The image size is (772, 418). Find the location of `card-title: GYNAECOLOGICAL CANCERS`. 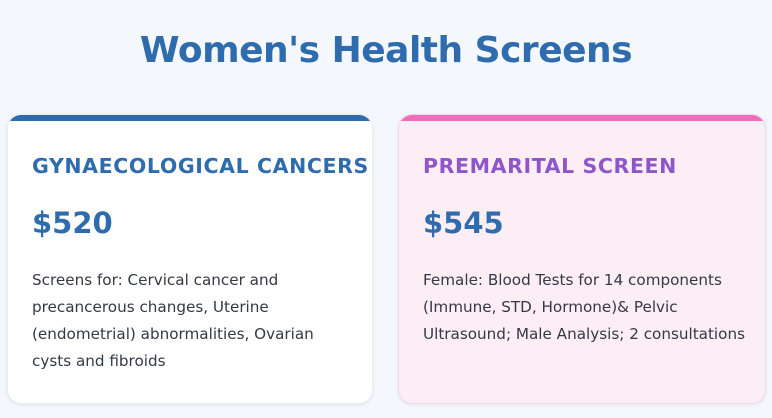

card-title: GYNAECOLOGICAL CANCERS is located at coordinates (200, 166).